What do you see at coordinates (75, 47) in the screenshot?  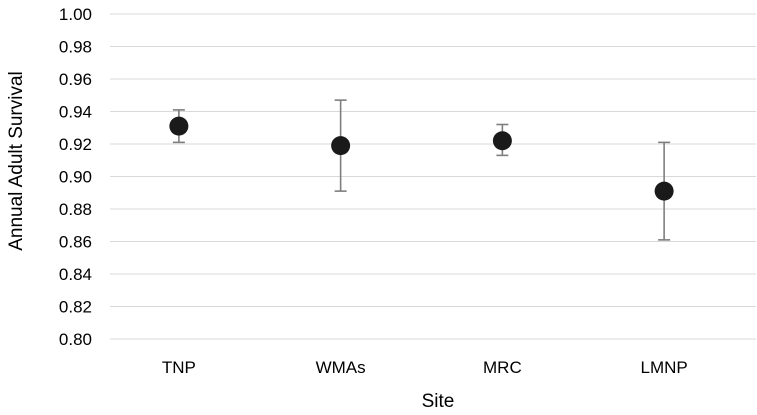 I see `y-tick-label: 0.98` at bounding box center [75, 47].